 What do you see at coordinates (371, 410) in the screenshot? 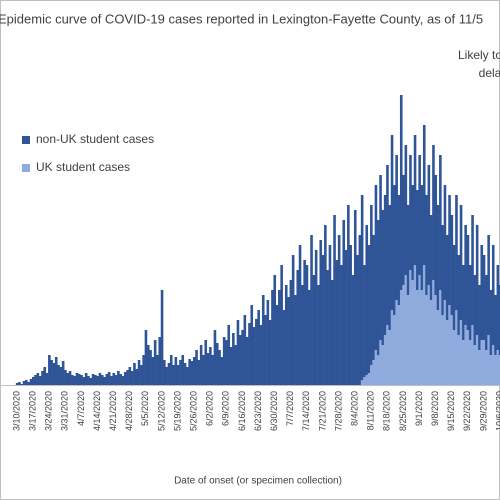
I see `x-tick-label: 8/11/2020` at bounding box center [371, 410].